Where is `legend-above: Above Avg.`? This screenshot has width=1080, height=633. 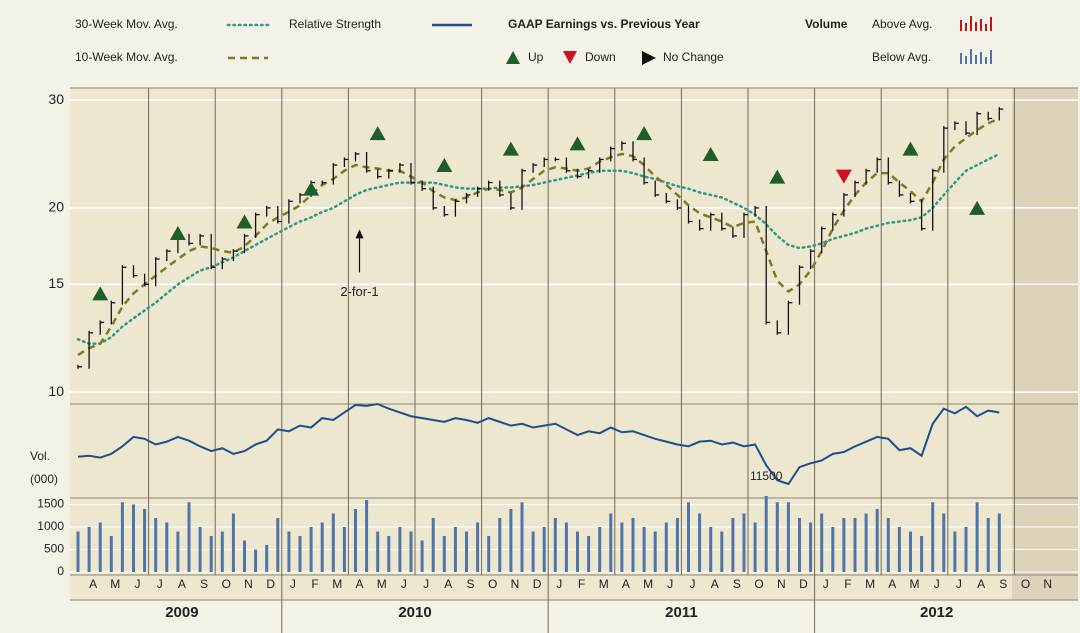
legend-above: Above Avg. is located at coordinates (902, 24).